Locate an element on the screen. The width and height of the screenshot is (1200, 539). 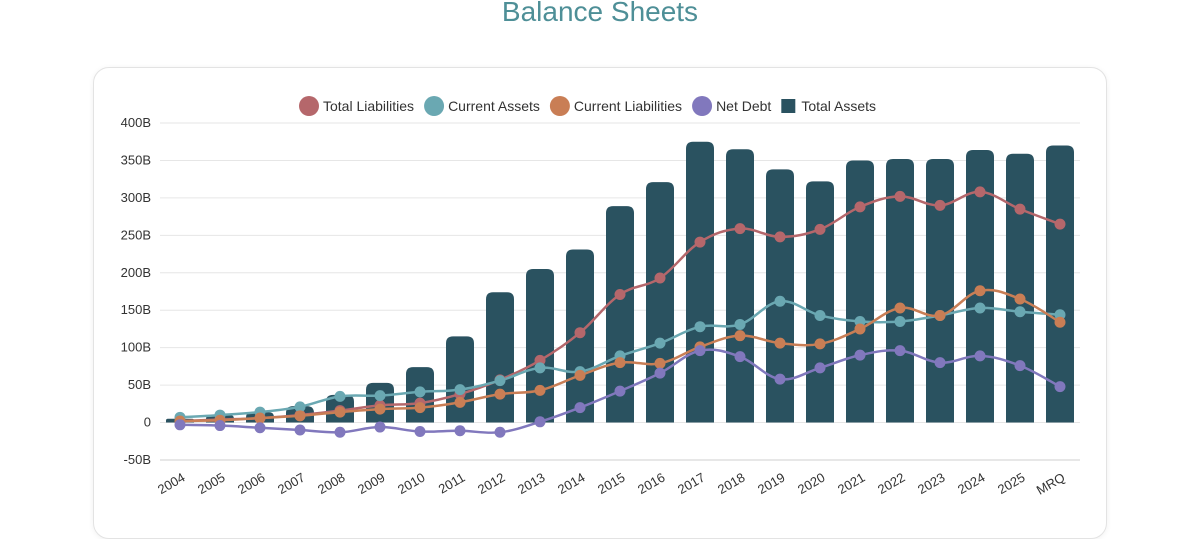
legend-swatch-current-assets is located at coordinates (434, 106).